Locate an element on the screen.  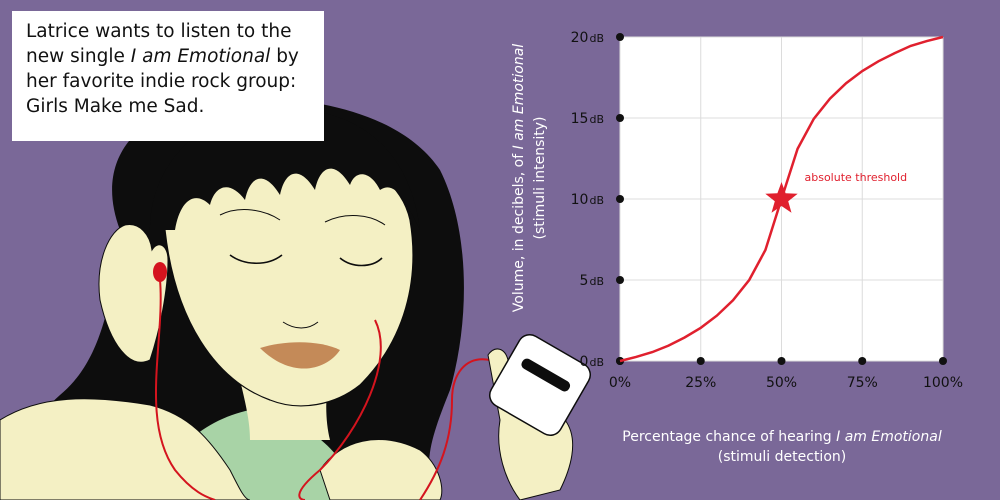
y-axis-title: Volume, in decibels, of I am Emotional is located at coordinates (519, 178).